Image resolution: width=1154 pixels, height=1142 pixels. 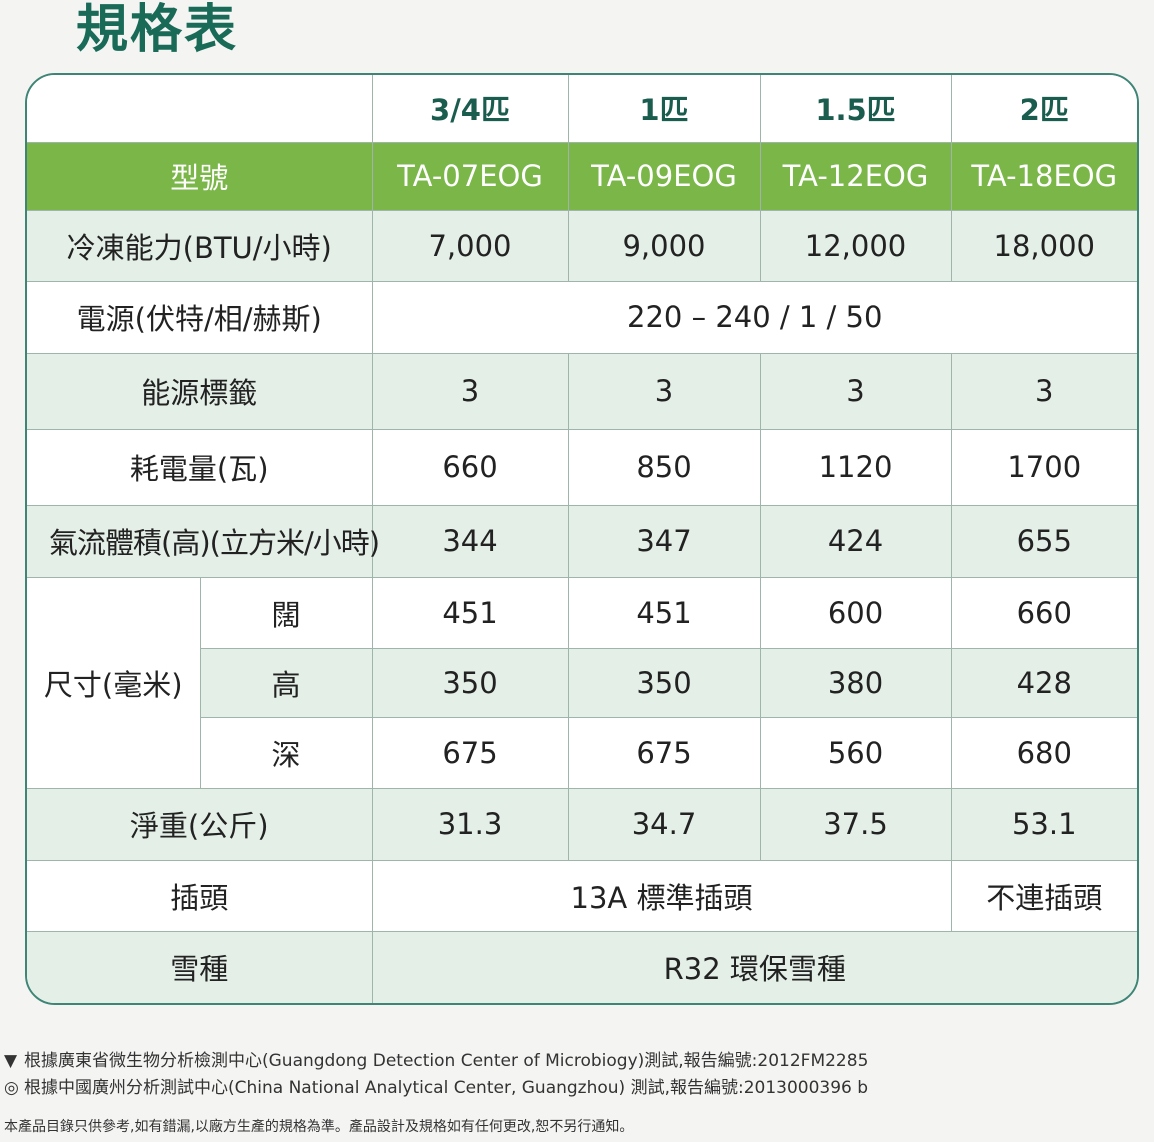 I want to click on dimension-width-label: 闊, so click(x=286, y=612).